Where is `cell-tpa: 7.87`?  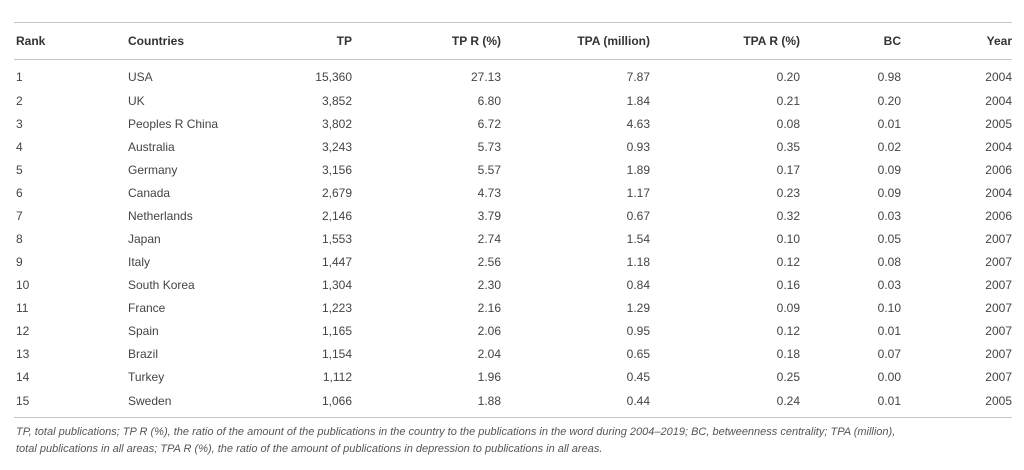 cell-tpa: 7.87 is located at coordinates (638, 76).